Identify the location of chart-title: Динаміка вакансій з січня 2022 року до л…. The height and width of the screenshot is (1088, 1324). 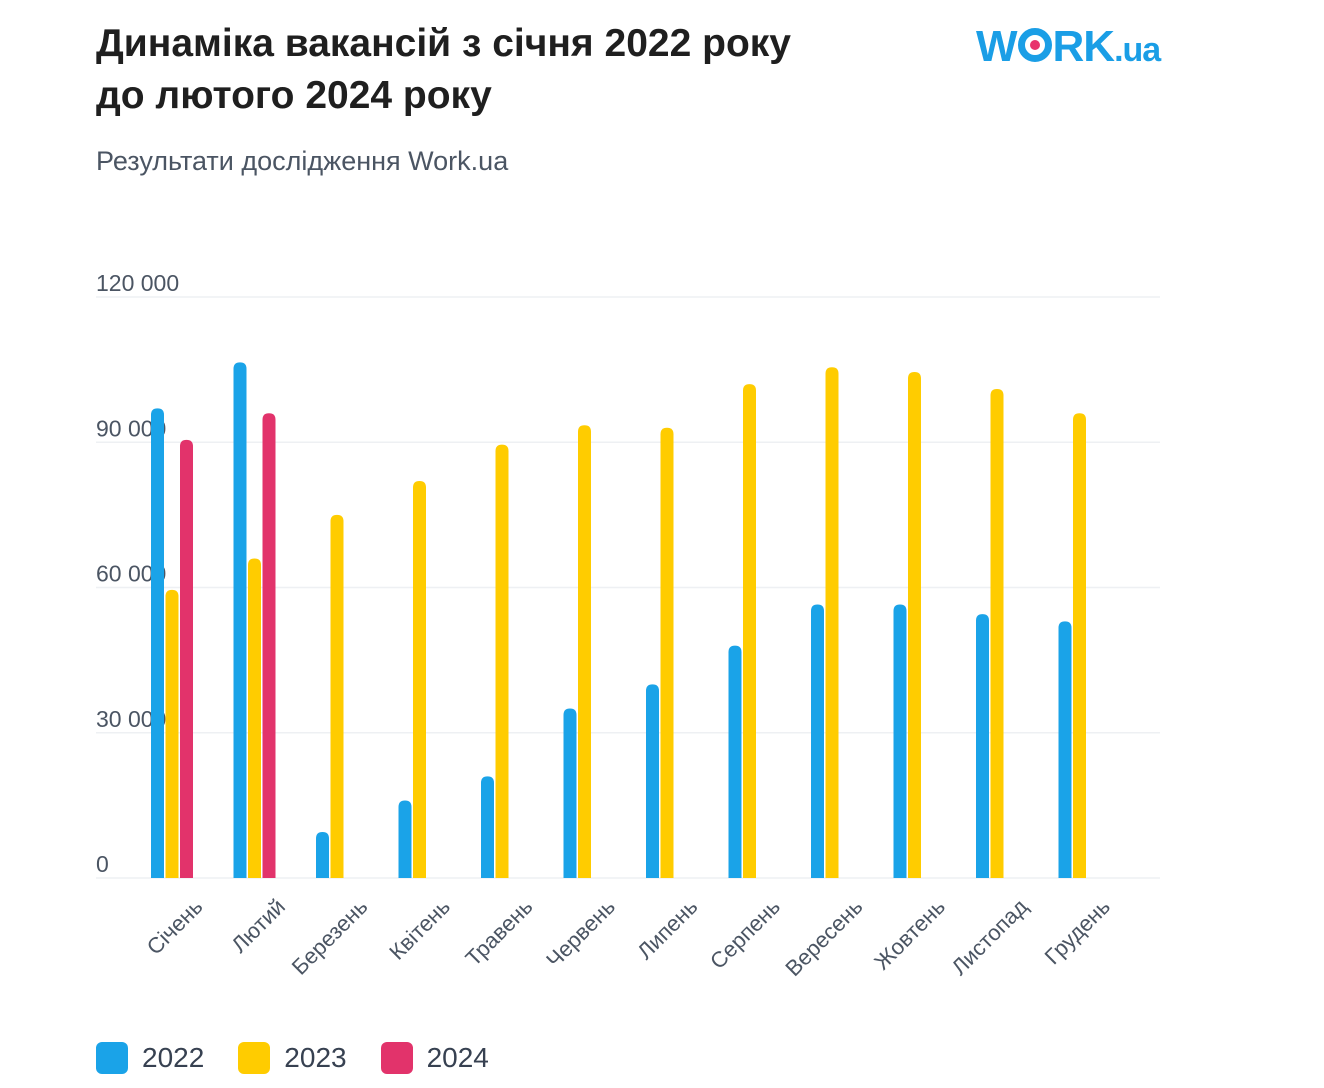
(526, 70).